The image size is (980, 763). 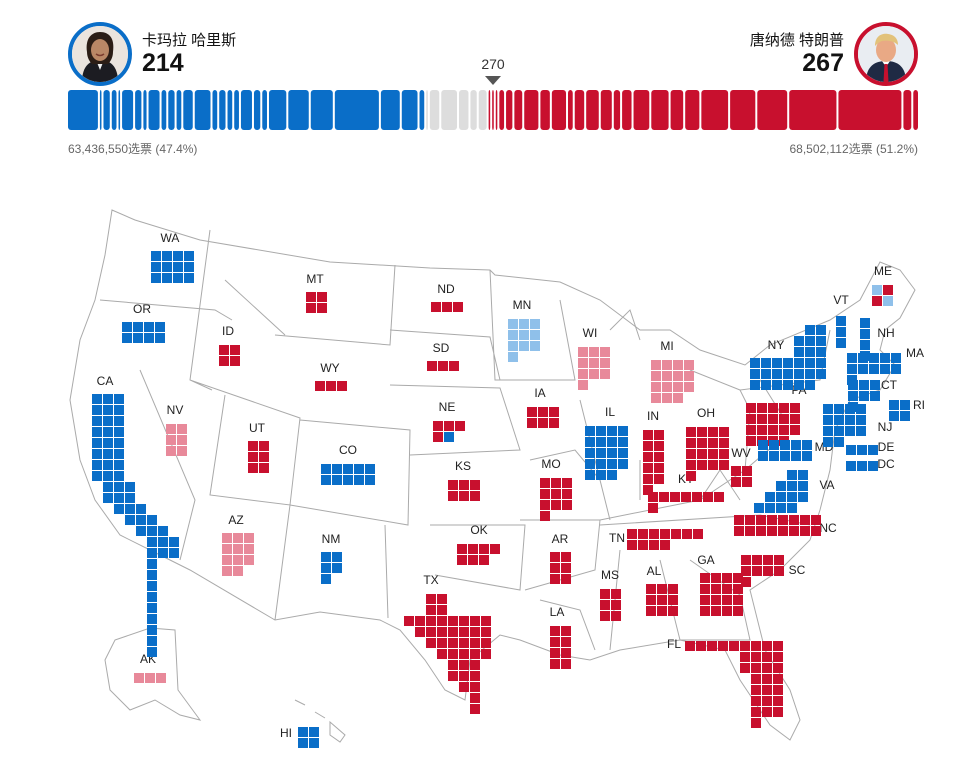 I want to click on state-ks, so click(x=464, y=490).